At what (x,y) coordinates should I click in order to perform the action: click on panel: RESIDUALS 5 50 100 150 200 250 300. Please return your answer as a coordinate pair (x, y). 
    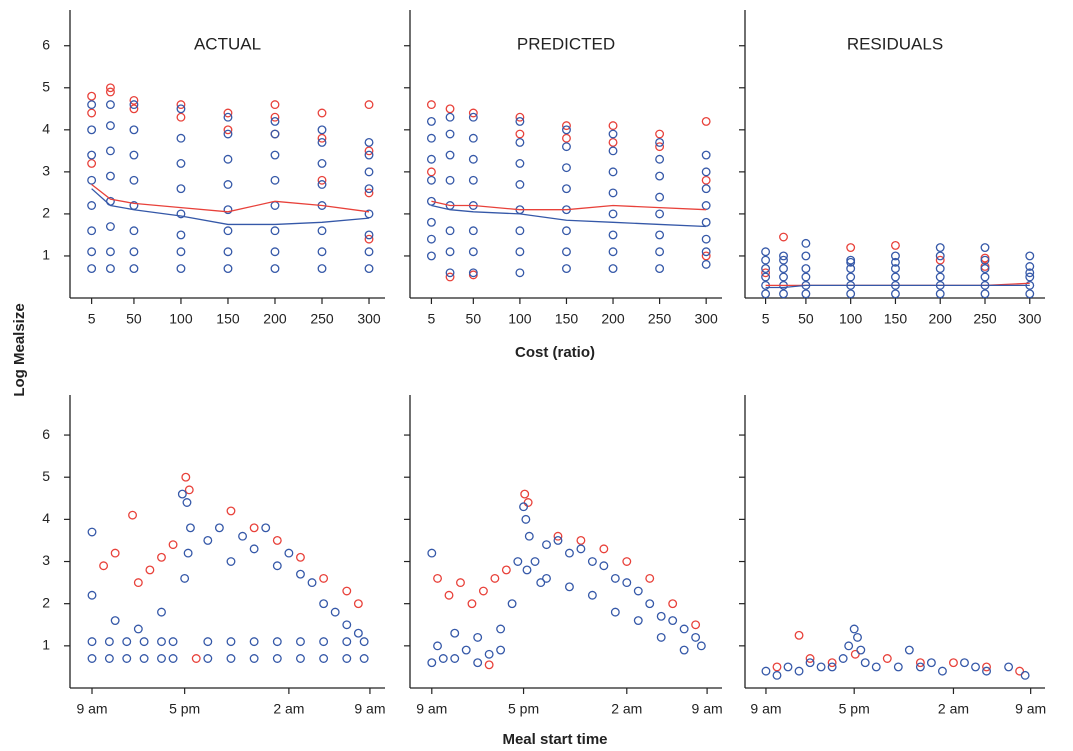
    Looking at the image, I should click on (892, 168).